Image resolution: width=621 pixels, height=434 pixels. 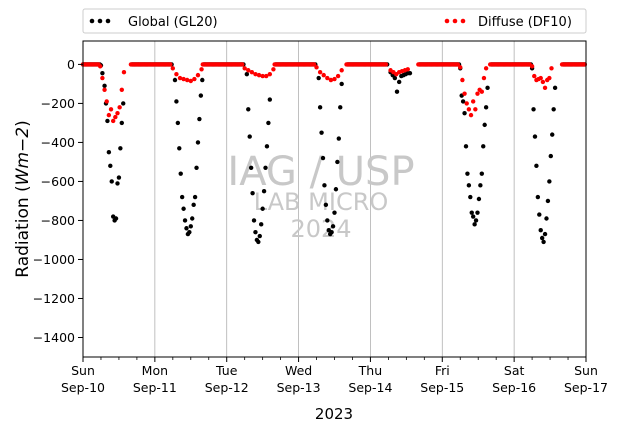 I want to click on legend-dot, so click(x=100, y=21).